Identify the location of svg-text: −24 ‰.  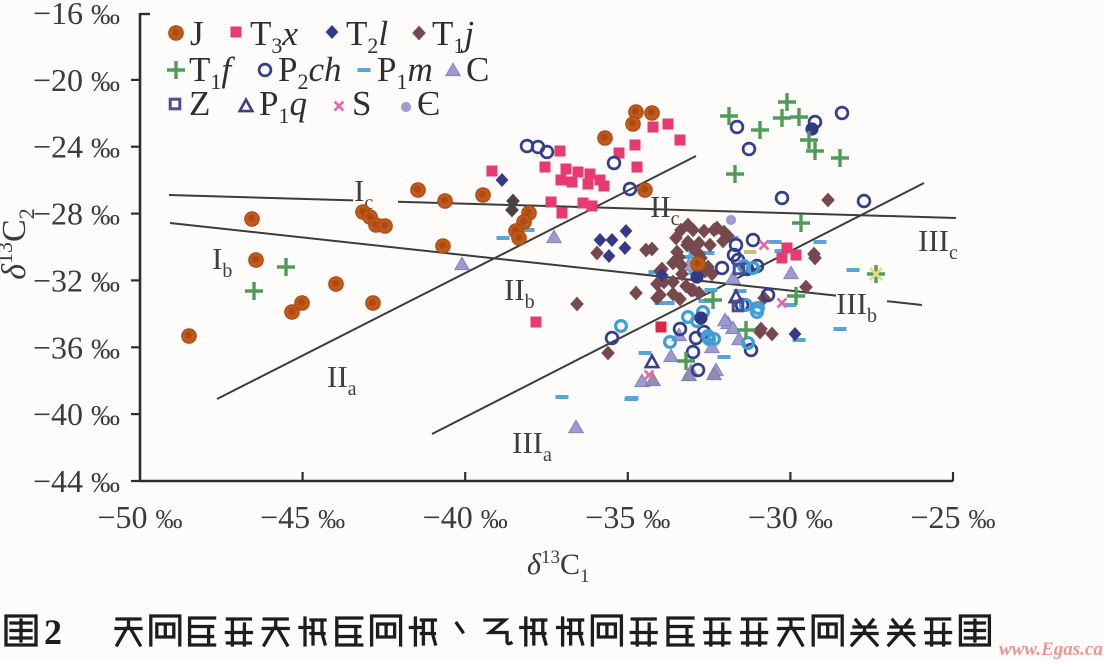
(76, 147).